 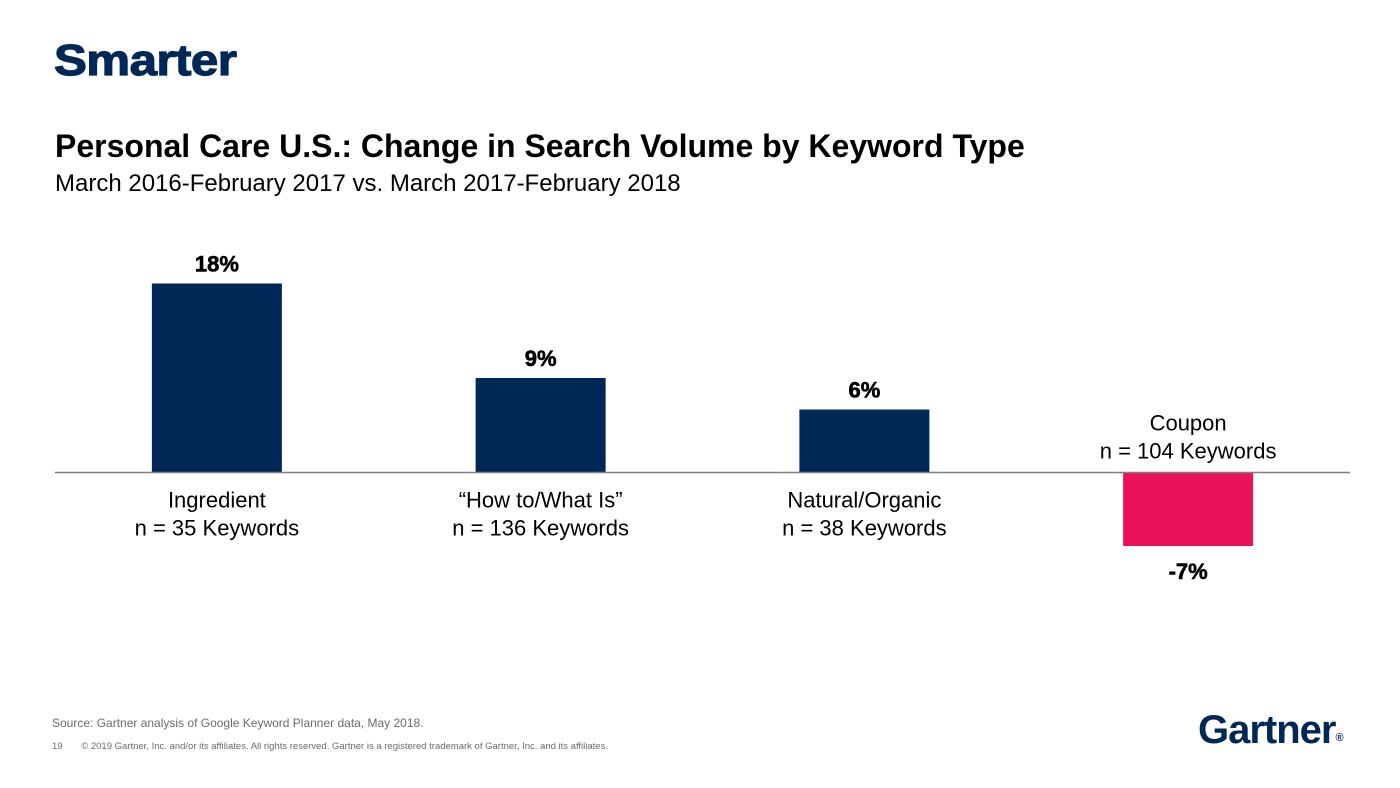 What do you see at coordinates (864, 500) in the screenshot?
I see `category-label-3: Natural/Organic` at bounding box center [864, 500].